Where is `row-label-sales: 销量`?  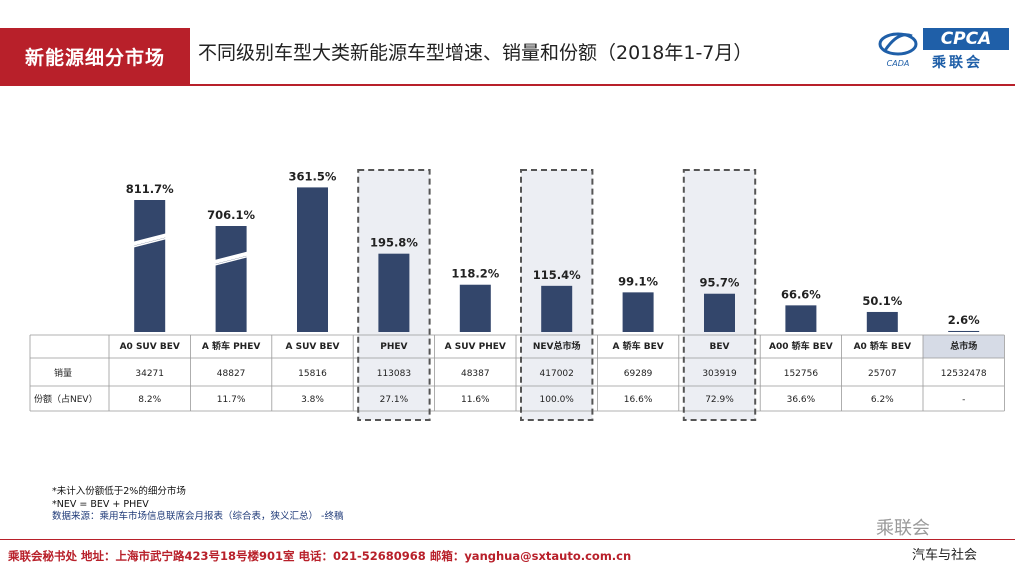
row-label-sales: 销量 is located at coordinates (63, 373).